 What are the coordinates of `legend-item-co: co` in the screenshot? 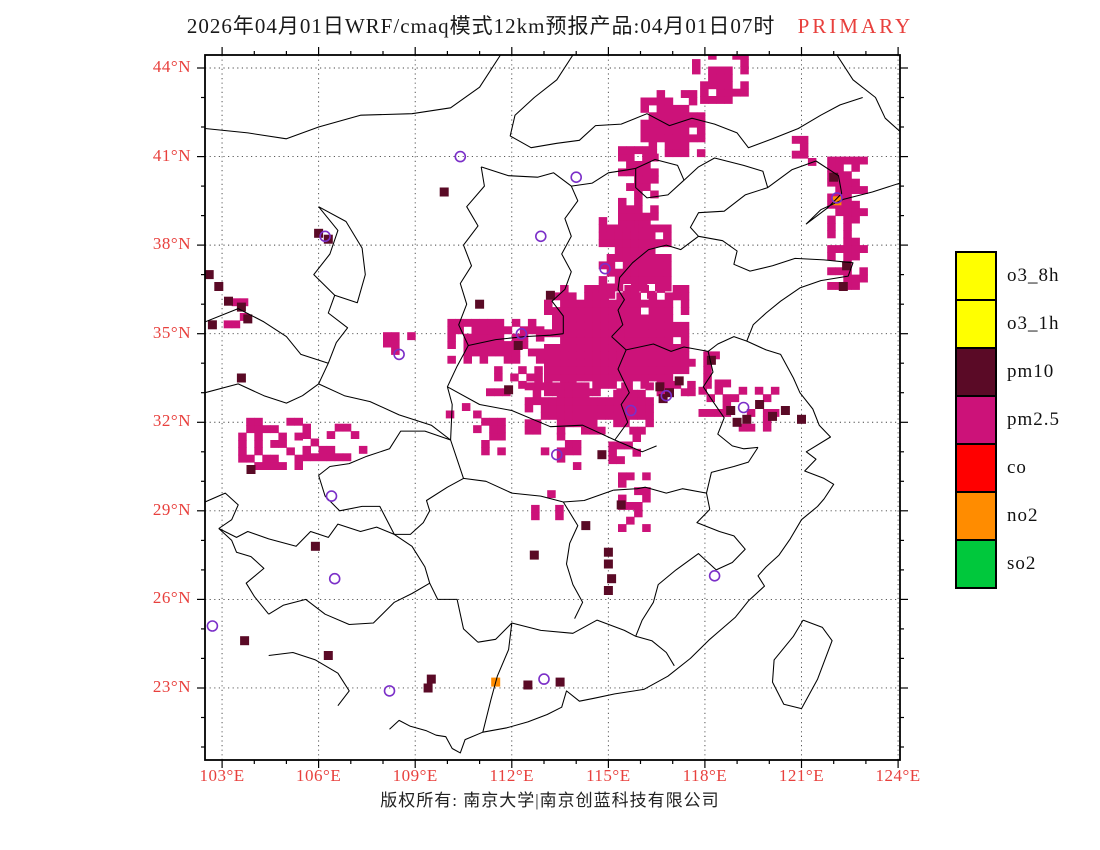 It's located at (1007, 468).